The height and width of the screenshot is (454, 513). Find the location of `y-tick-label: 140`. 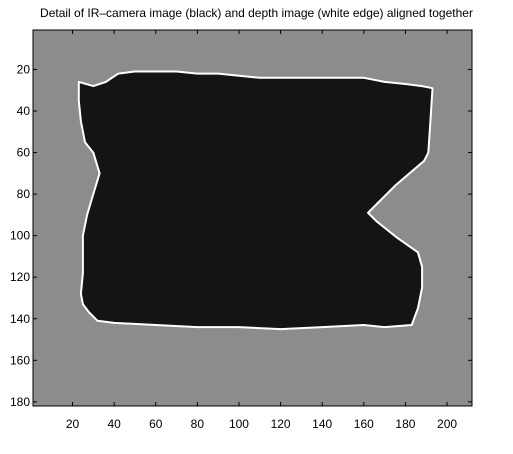

y-tick-label: 140 is located at coordinates (20, 319).